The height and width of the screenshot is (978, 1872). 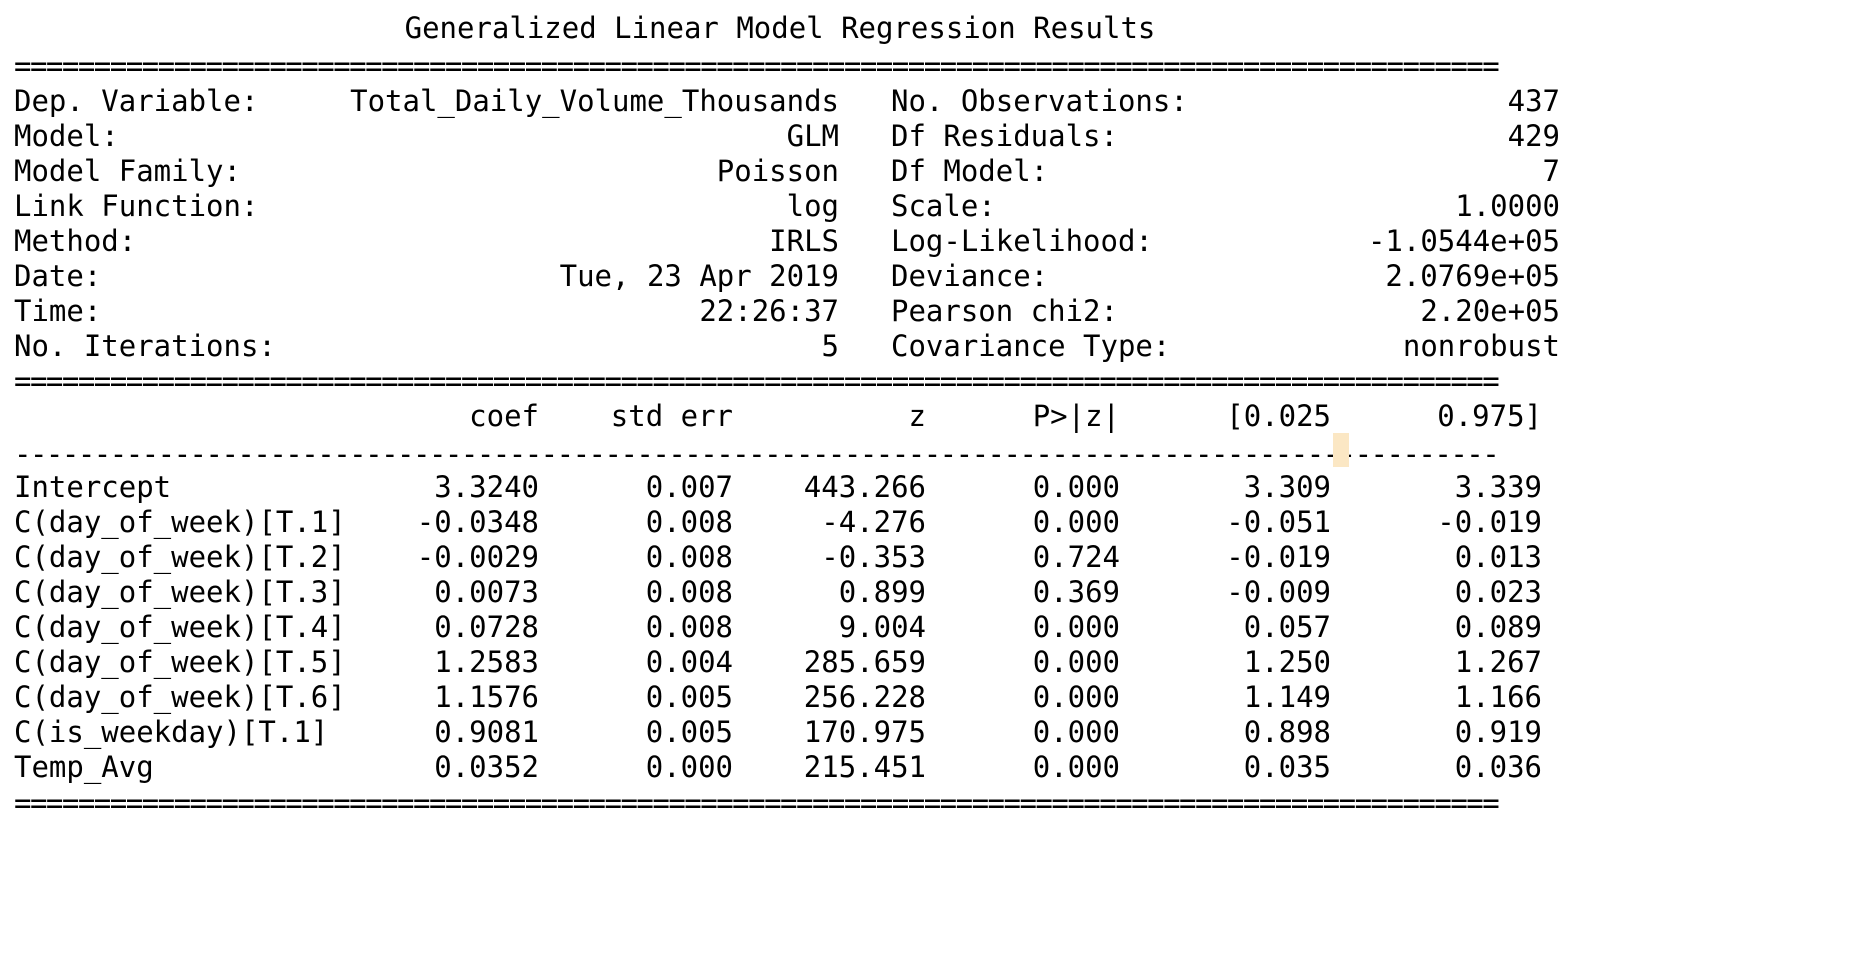 What do you see at coordinates (486, 487) in the screenshot?
I see `coef-value: 3.3240` at bounding box center [486, 487].